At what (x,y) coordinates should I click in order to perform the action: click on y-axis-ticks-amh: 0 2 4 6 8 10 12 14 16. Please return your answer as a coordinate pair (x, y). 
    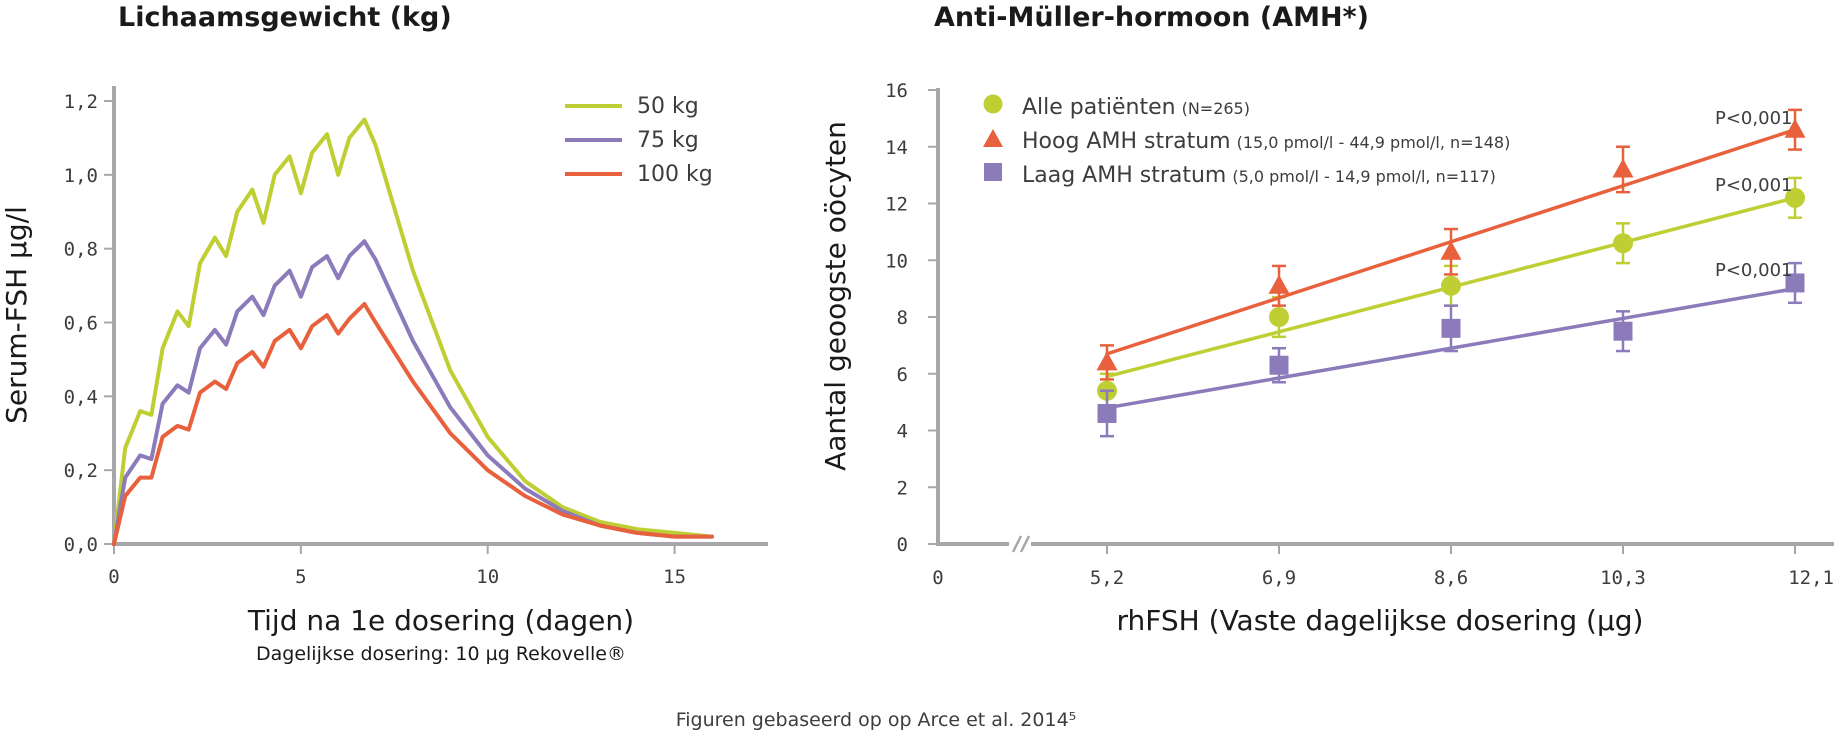
    Looking at the image, I should click on (911, 318).